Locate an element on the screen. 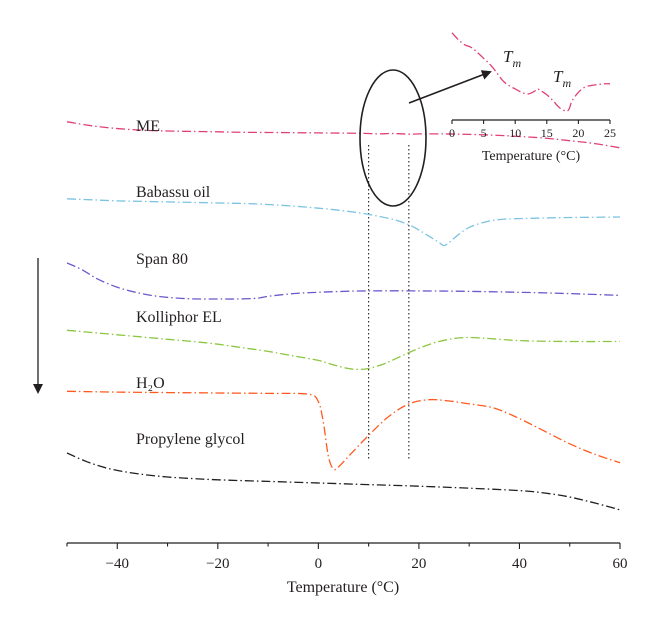 The image size is (660, 631). inset-x-tick-label: 15 is located at coordinates (547, 133).